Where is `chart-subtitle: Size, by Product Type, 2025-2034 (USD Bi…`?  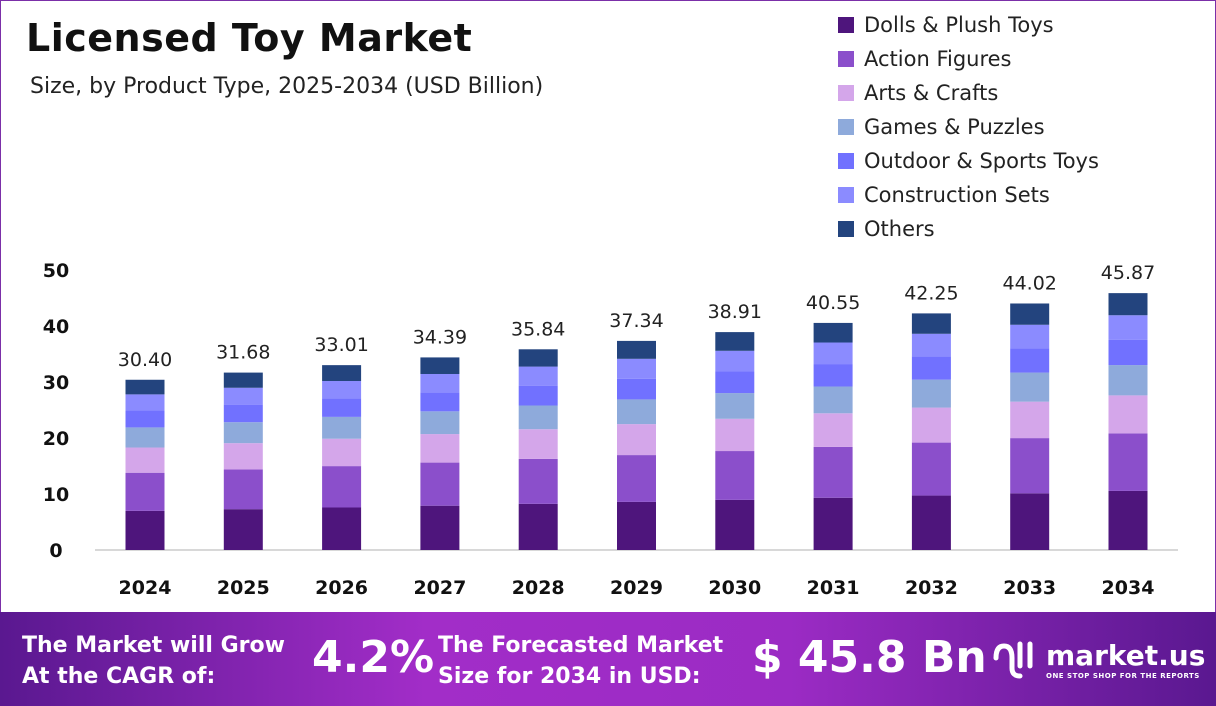
chart-subtitle: Size, by Product Type, 2025-2034 (USD Bi… is located at coordinates (287, 86).